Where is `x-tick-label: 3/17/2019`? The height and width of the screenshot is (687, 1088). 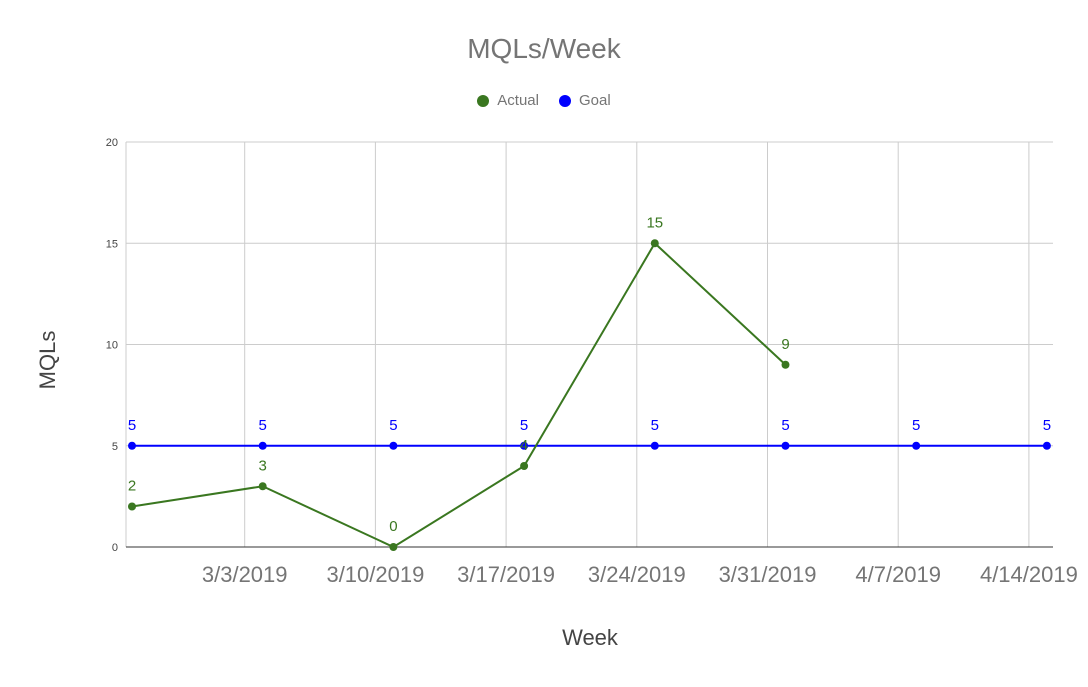 x-tick-label: 3/17/2019 is located at coordinates (506, 574).